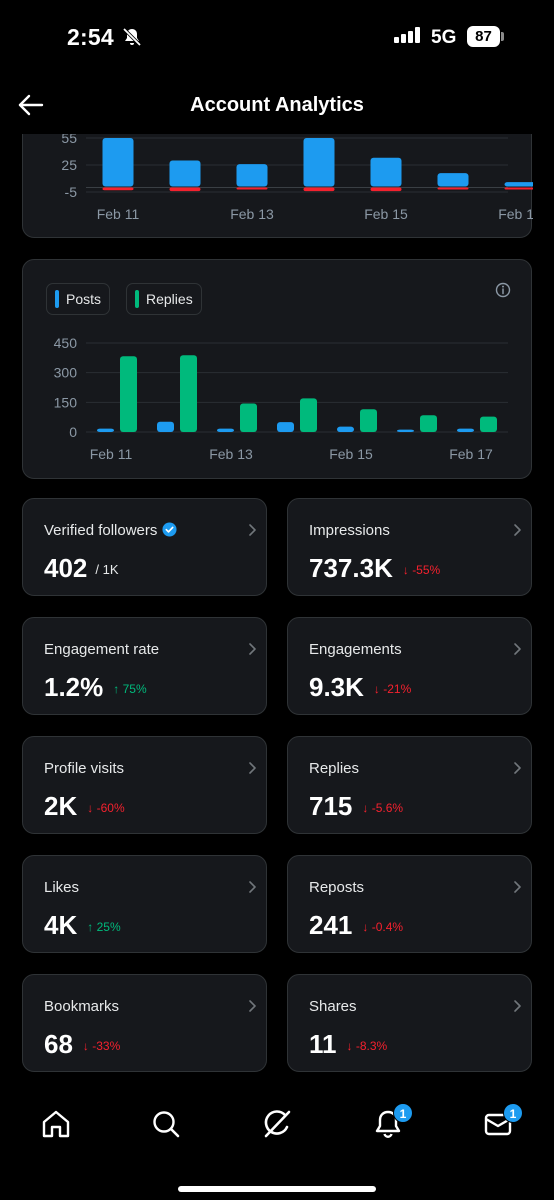 The height and width of the screenshot is (1200, 554). I want to click on metric-label-text: Replies, so click(334, 768).